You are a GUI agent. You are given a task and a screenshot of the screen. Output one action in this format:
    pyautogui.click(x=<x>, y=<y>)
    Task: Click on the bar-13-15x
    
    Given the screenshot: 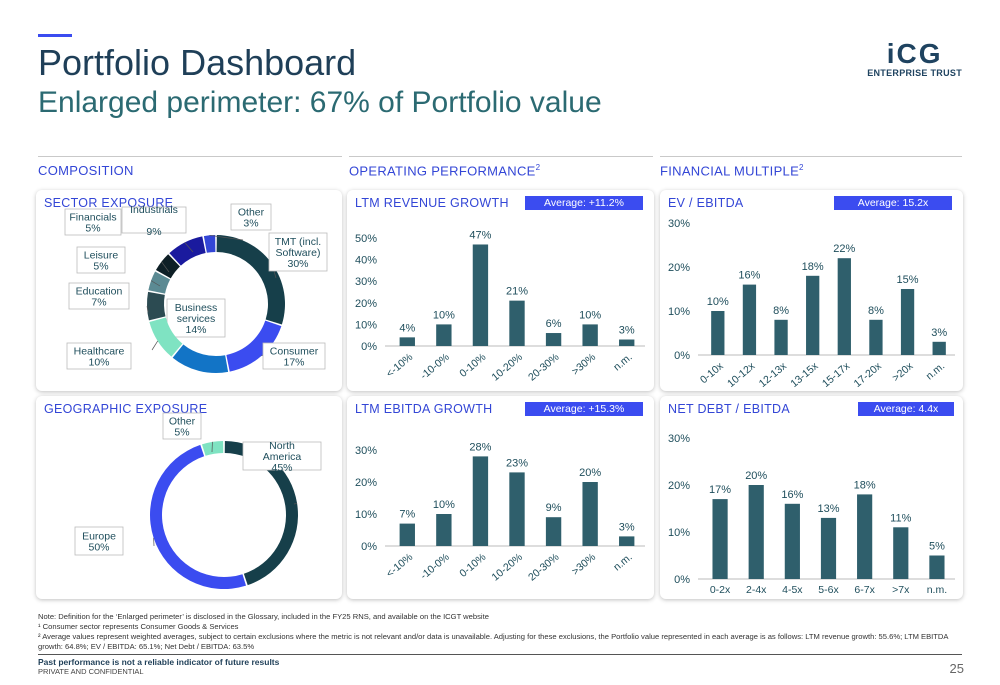 What is the action you would take?
    pyautogui.click(x=813, y=315)
    